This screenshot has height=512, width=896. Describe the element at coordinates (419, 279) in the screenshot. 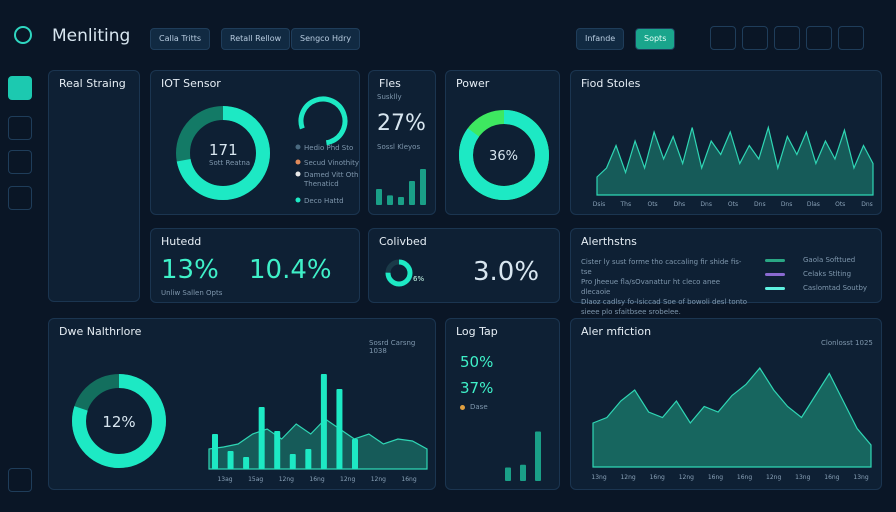

I see `ring-label: 6%` at that location.